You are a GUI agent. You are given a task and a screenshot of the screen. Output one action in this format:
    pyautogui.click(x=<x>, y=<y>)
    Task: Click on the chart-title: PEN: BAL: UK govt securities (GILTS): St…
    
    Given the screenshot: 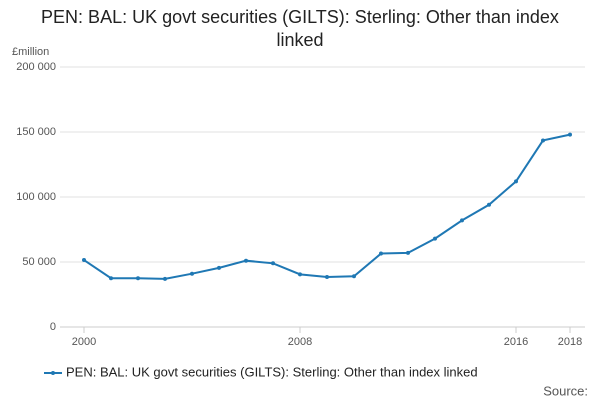 What is the action you would take?
    pyautogui.click(x=300, y=28)
    